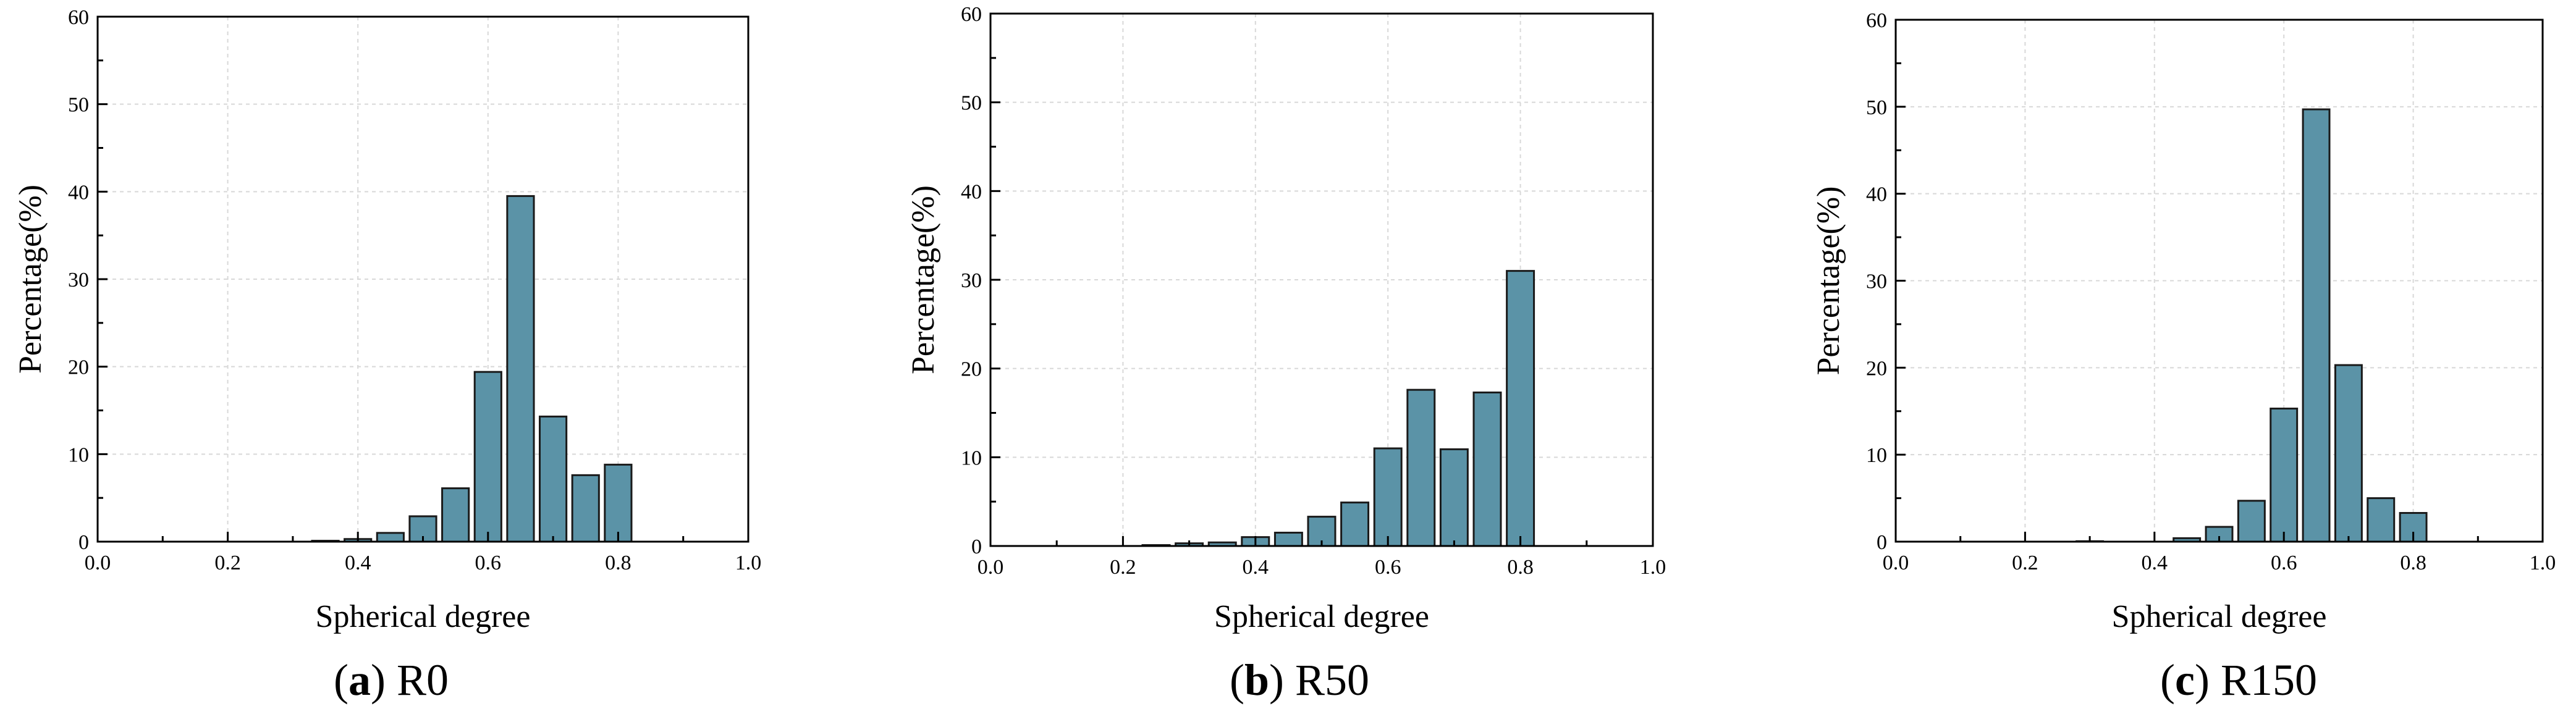 This screenshot has height=722, width=2576. I want to click on panel-caption: (c) R150, so click(2238, 680).